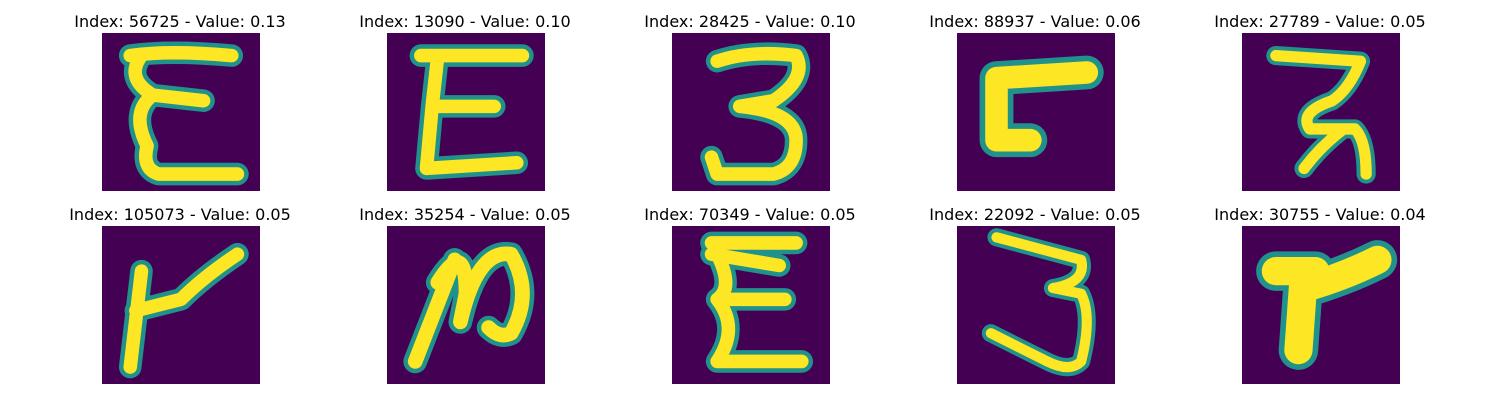 Image resolution: width=1500 pixels, height=400 pixels. I want to click on grid-cell-2: Index: 13090 - Value: 0.10, so click(465, 102).